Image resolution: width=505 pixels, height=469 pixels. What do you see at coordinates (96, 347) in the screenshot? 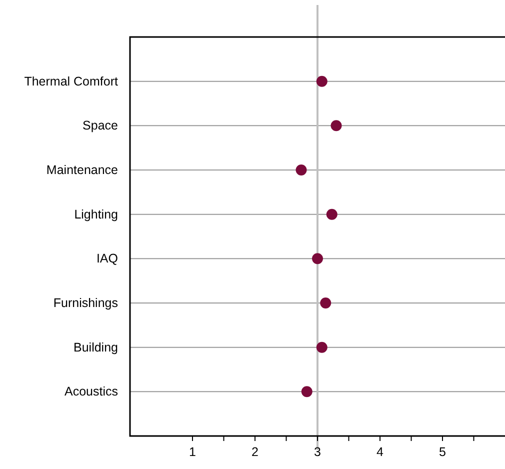
I see `y-tick-label: Building` at bounding box center [96, 347].